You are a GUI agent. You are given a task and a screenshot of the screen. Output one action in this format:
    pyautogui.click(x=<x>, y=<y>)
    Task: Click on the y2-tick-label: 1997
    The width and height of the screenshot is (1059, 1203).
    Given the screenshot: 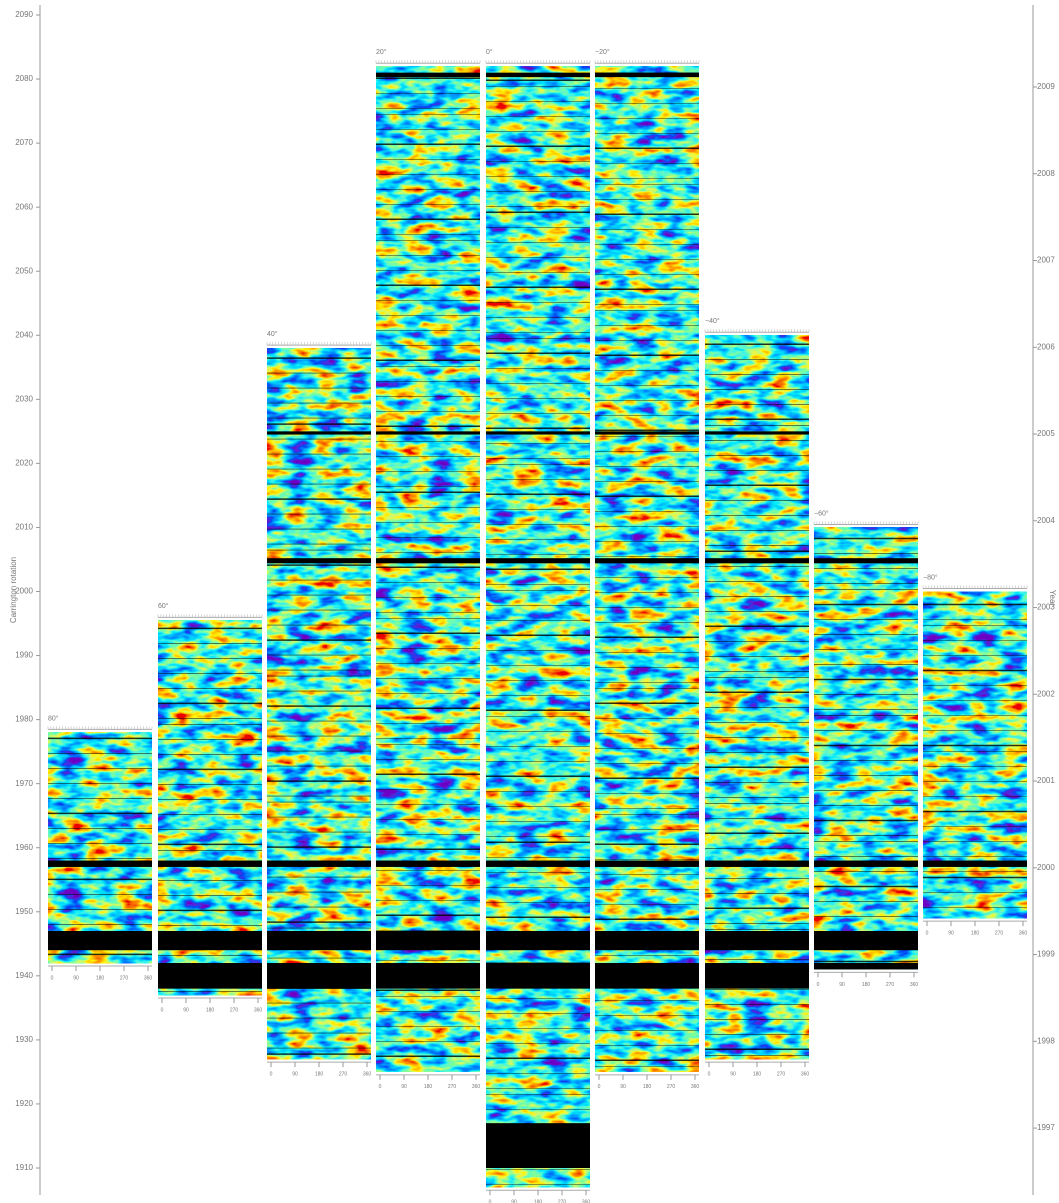 What is the action you would take?
    pyautogui.click(x=1046, y=1127)
    